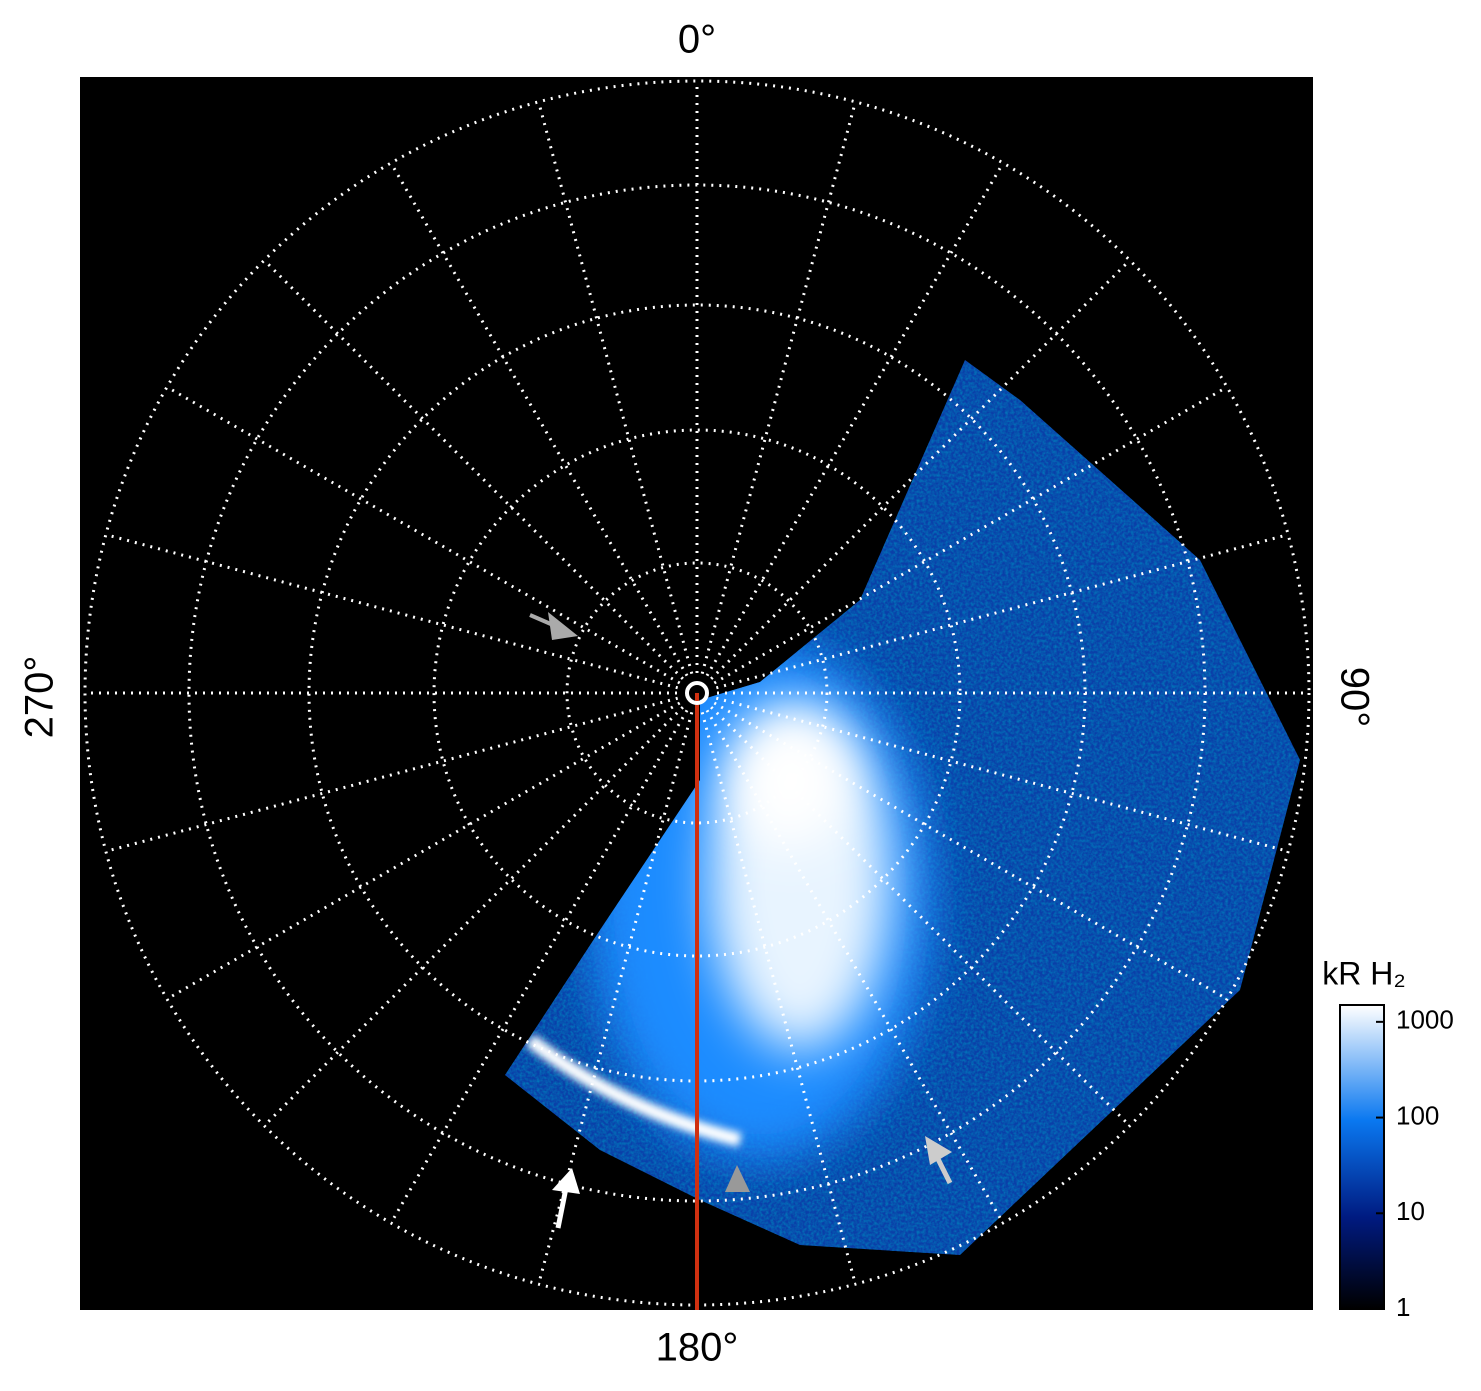  I want to click on colorbar-title: kR H₂, so click(1364, 973).